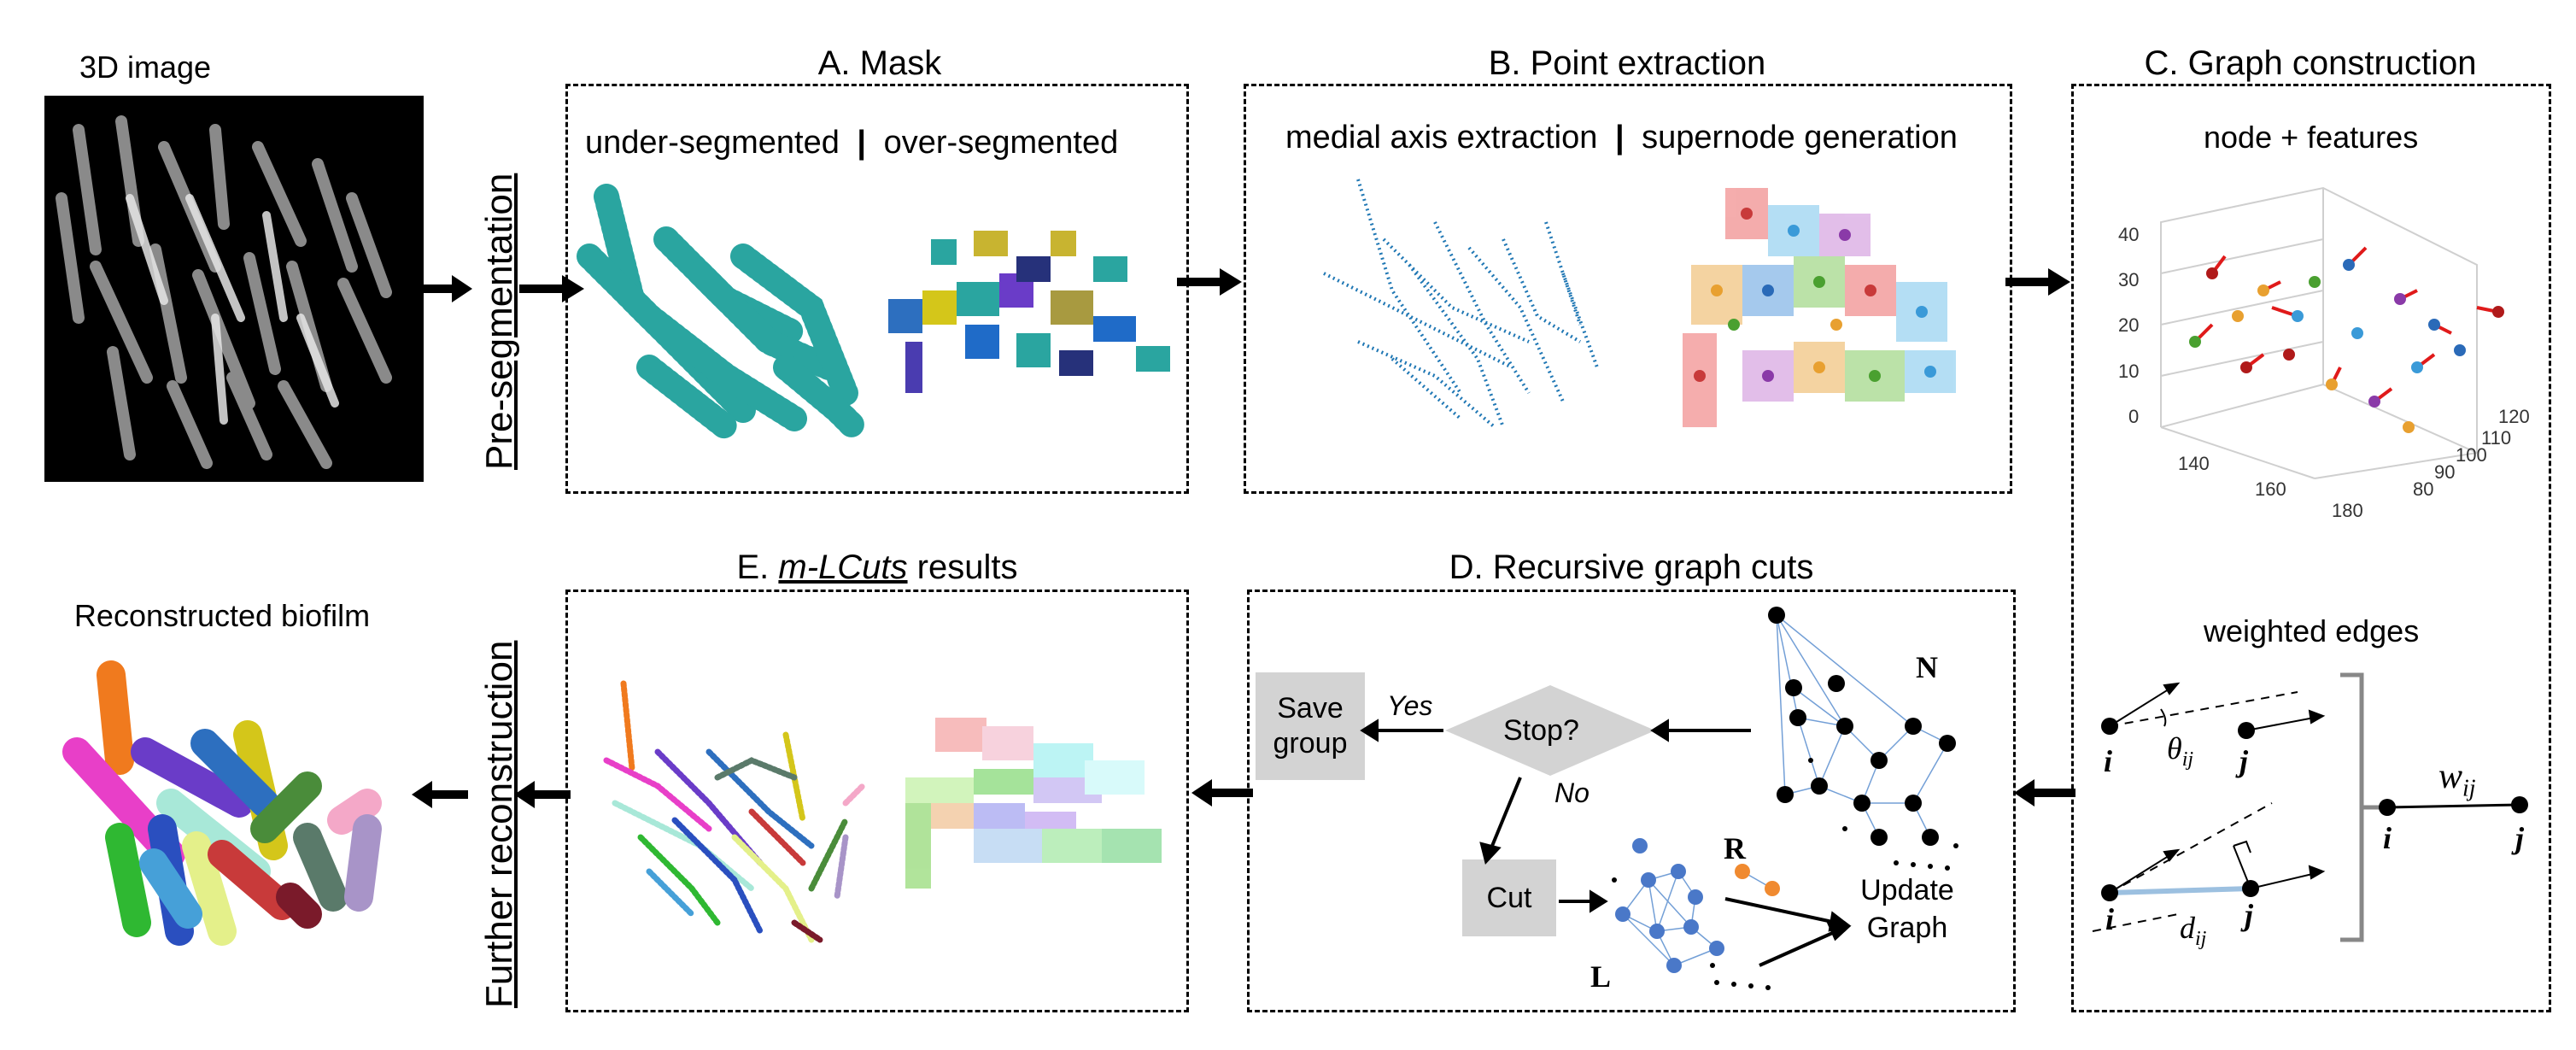 This screenshot has height=1050, width=2576. Describe the element at coordinates (1800, 137) in the screenshot. I see `supernode-label: supernode generation` at that location.